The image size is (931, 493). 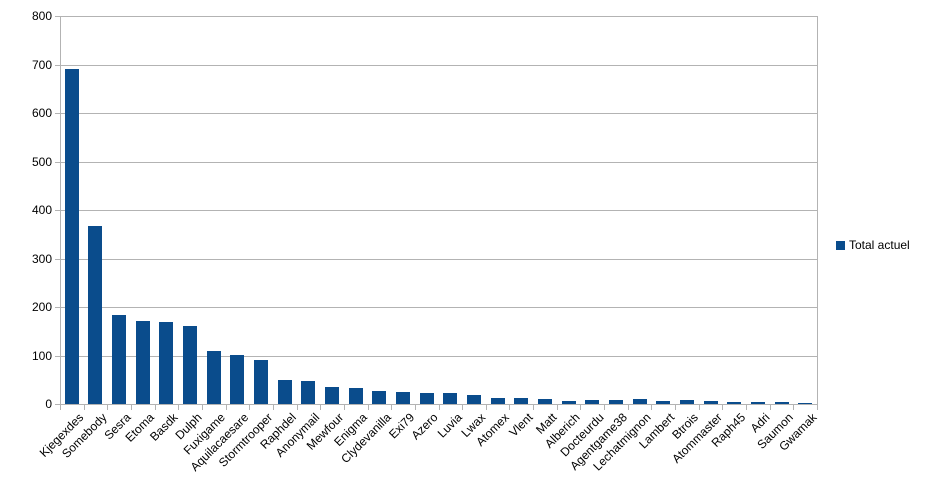 What do you see at coordinates (41, 65) in the screenshot?
I see `y-tick-label: 700` at bounding box center [41, 65].